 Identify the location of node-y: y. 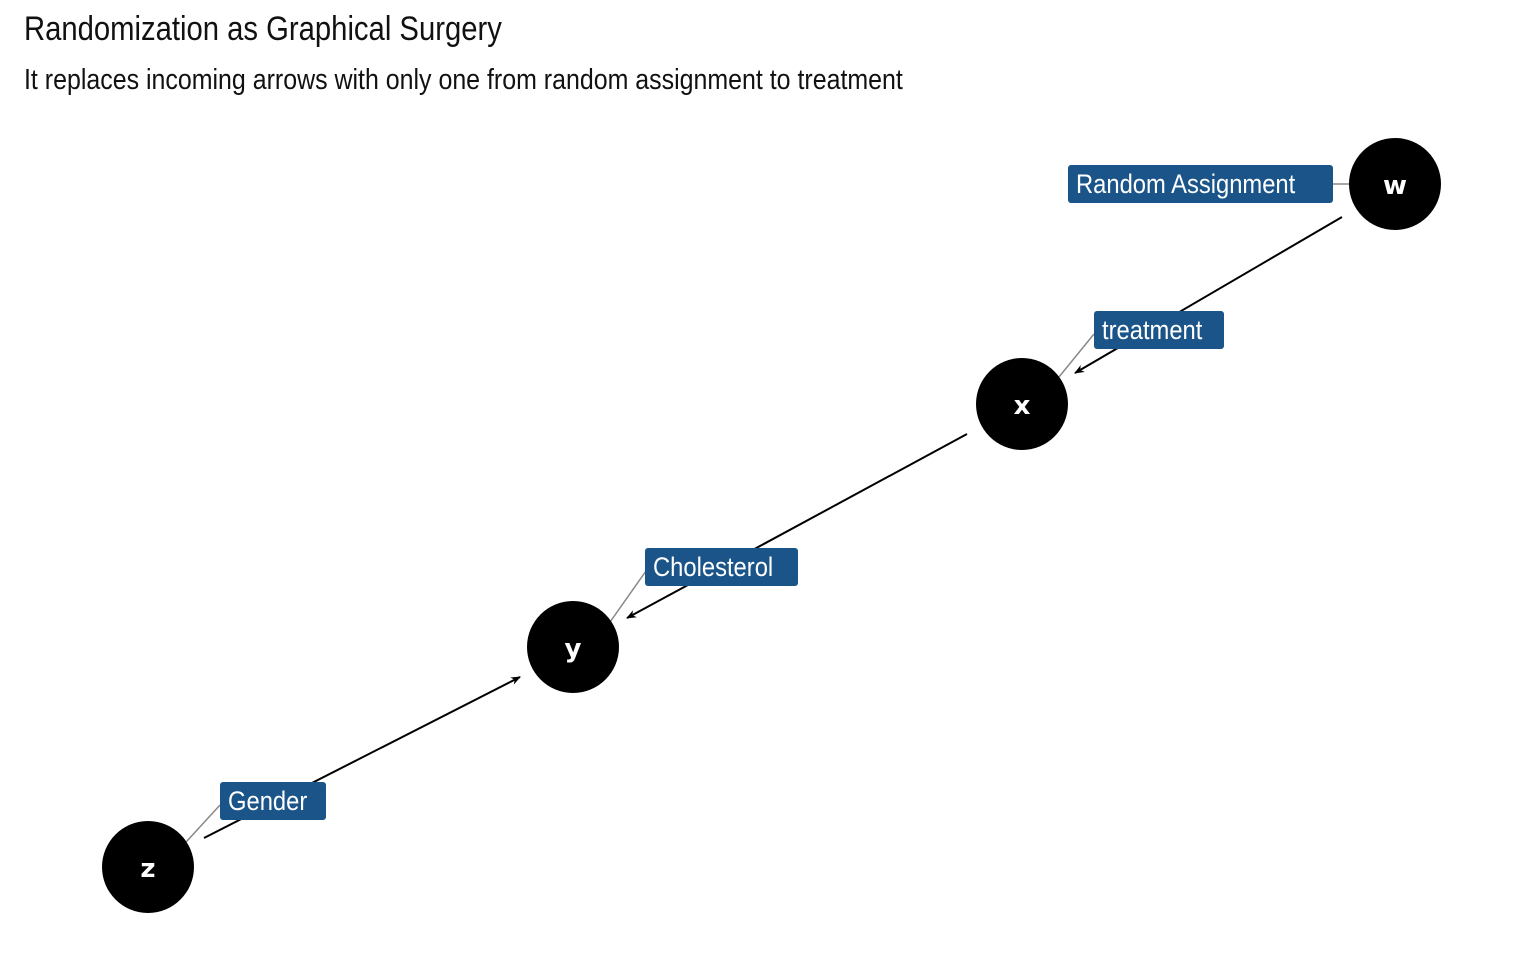
(573, 647).